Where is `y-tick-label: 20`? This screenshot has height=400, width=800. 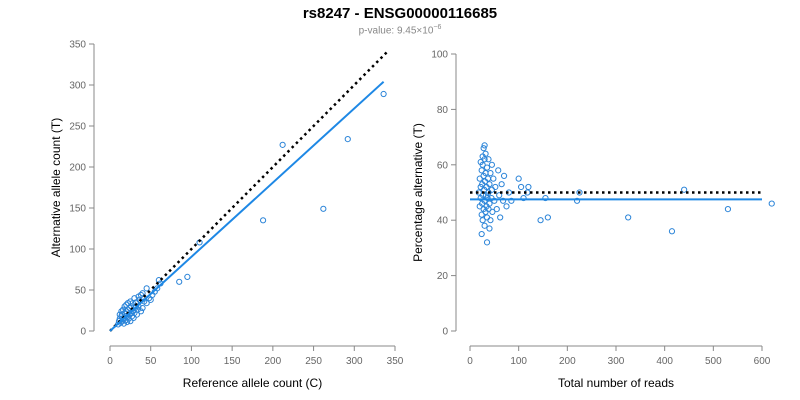
y-tick-label: 20 is located at coordinates (443, 276).